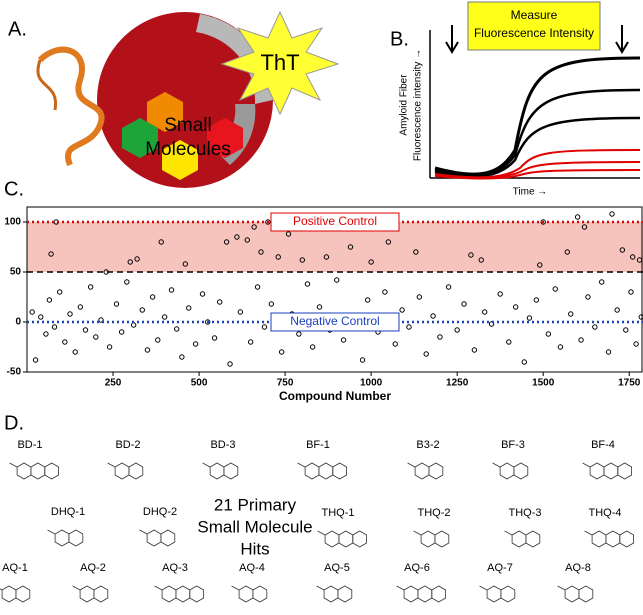 The height and width of the screenshot is (615, 643). Describe the element at coordinates (578, 568) in the screenshot. I see `compound-label: AQ-8` at that location.